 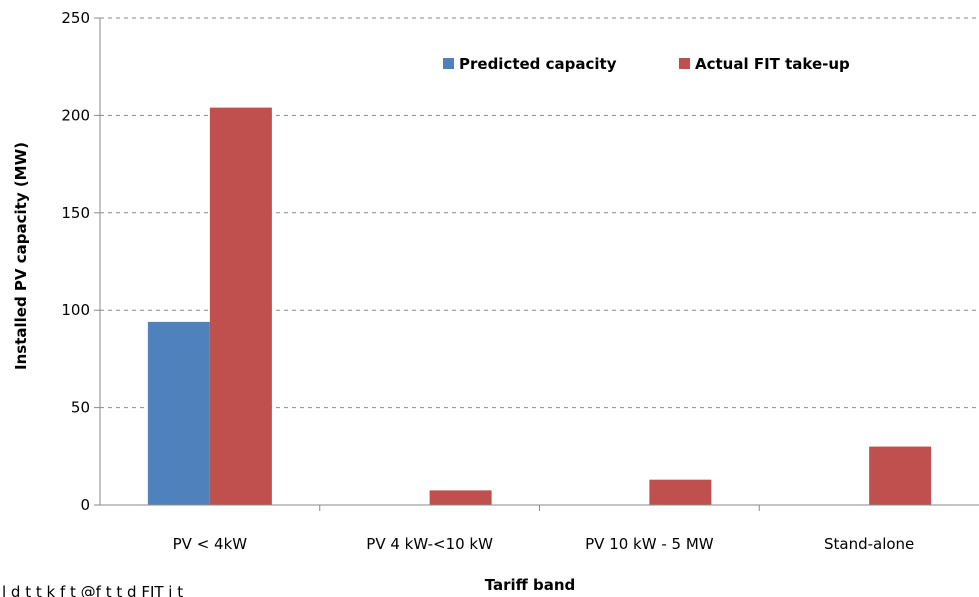 I want to click on legend: Predicted capacity Actual FIT take-up, so click(x=646, y=64).